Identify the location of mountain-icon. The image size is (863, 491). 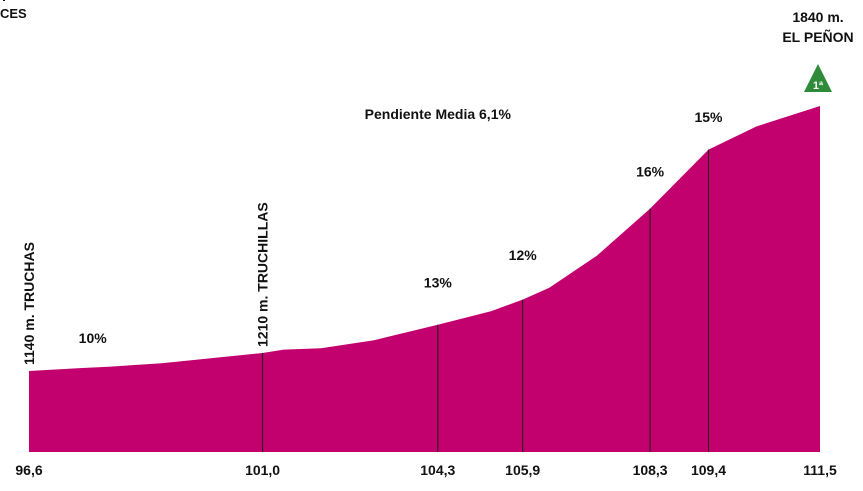
(818, 78).